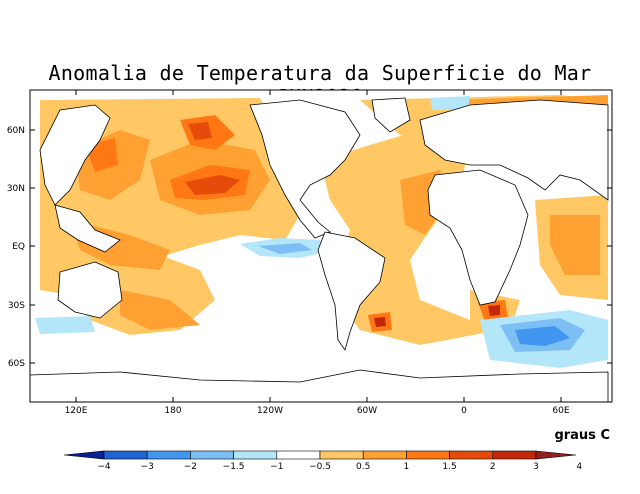  Describe the element at coordinates (449, 467) in the screenshot. I see `colorbar-label: 1.5` at that location.